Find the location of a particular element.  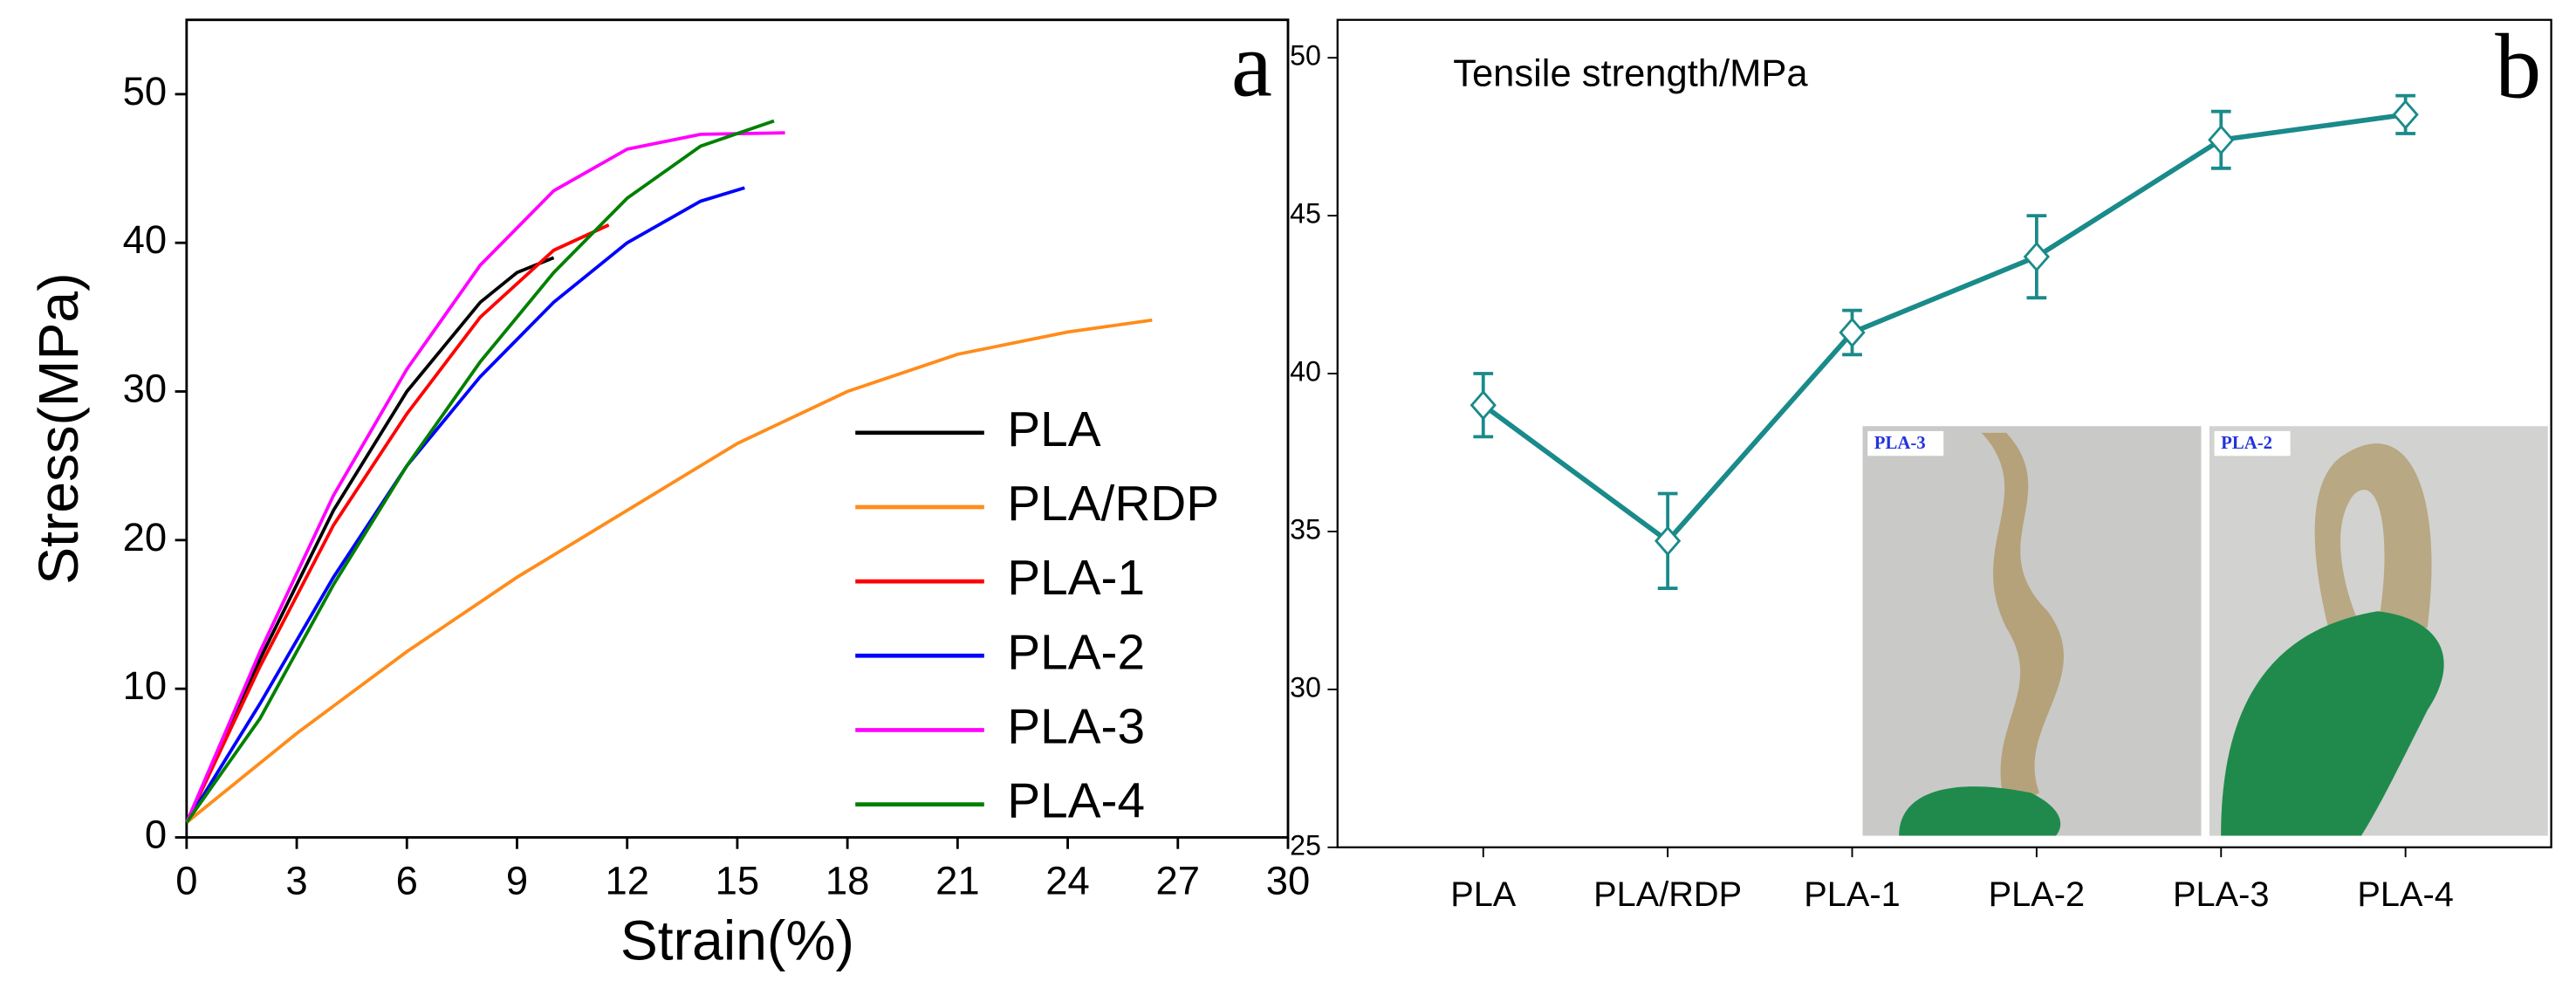

x-tick-label: 3 is located at coordinates (296, 880).